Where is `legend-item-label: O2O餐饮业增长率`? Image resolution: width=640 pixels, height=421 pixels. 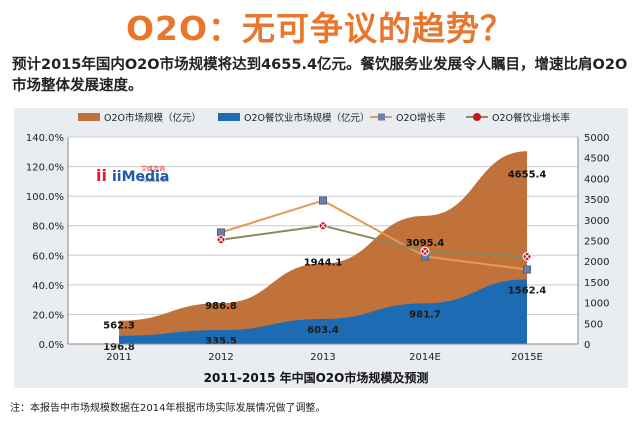
legend-item-label: O2O餐饮业增长率 is located at coordinates (531, 118).